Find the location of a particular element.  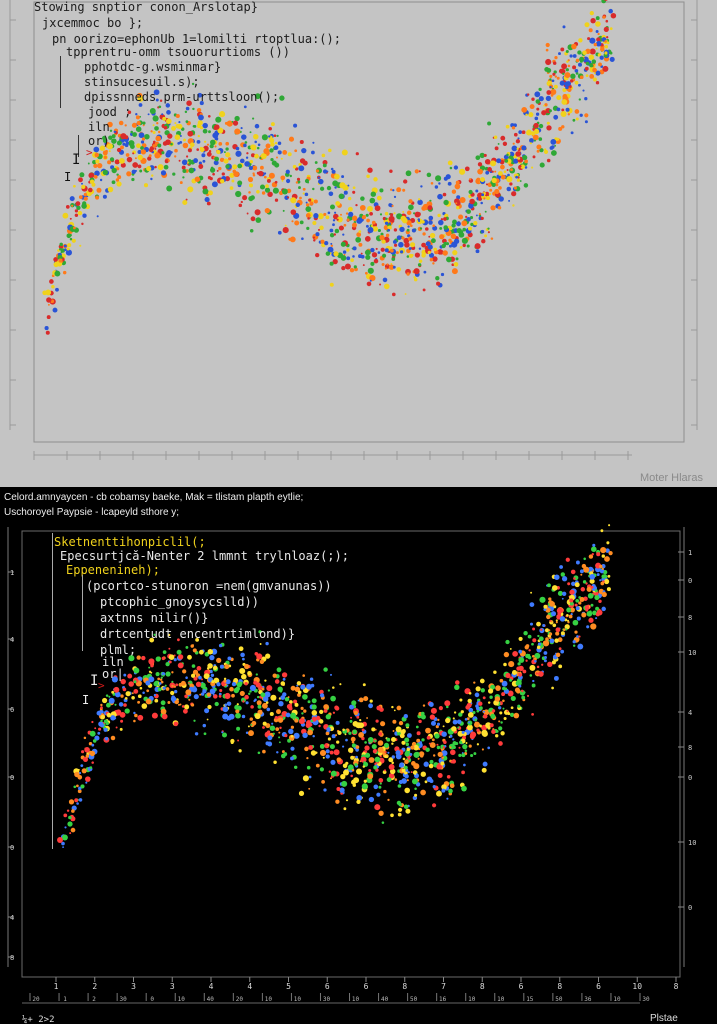

tick-label: 8 is located at coordinates (559, 986).